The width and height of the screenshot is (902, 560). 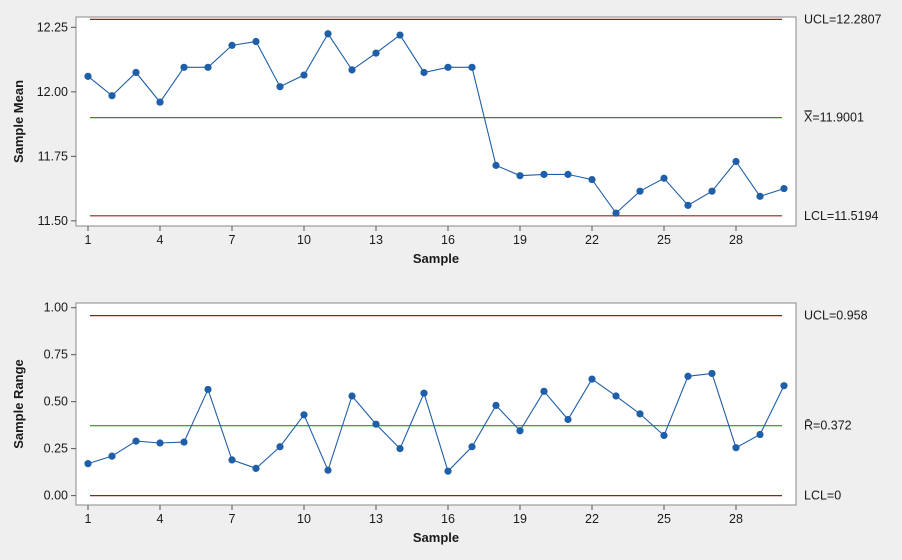 What do you see at coordinates (232, 240) in the screenshot?
I see `xbar-xtick-label: 7` at bounding box center [232, 240].